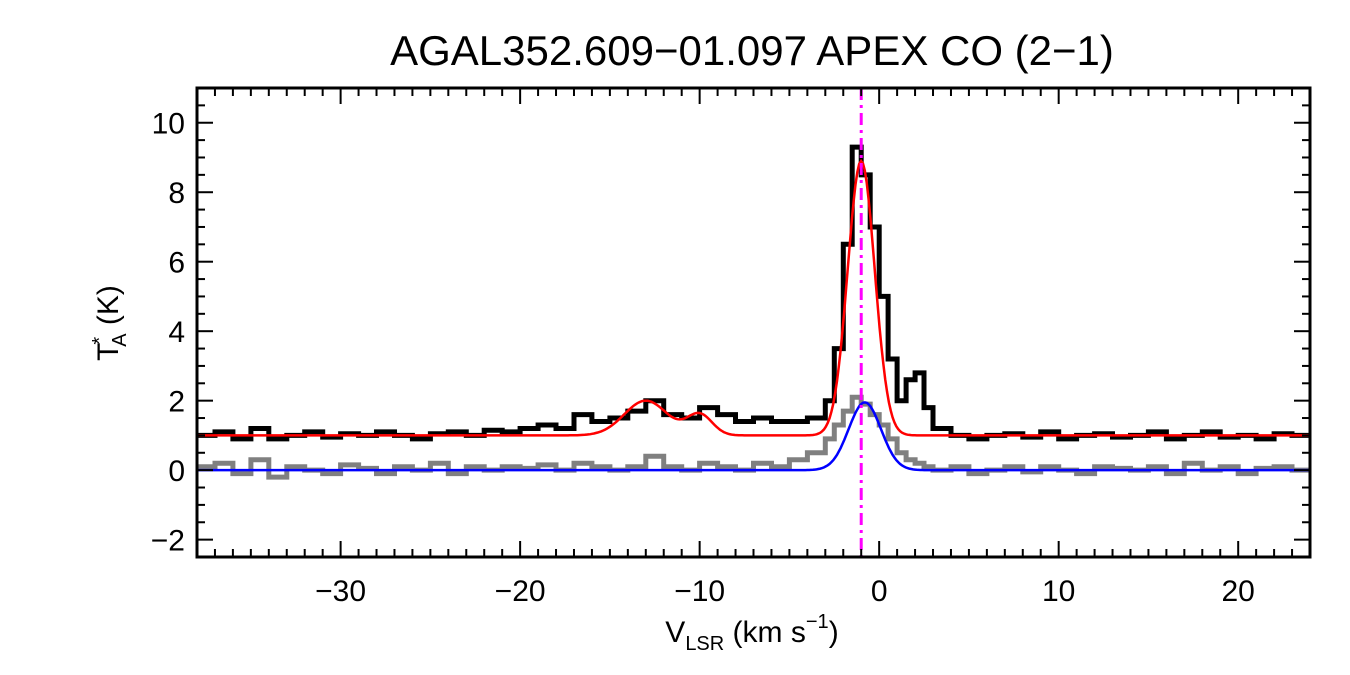 The height and width of the screenshot is (675, 1350). What do you see at coordinates (176, 263) in the screenshot?
I see `y-tick-label: 6` at bounding box center [176, 263].